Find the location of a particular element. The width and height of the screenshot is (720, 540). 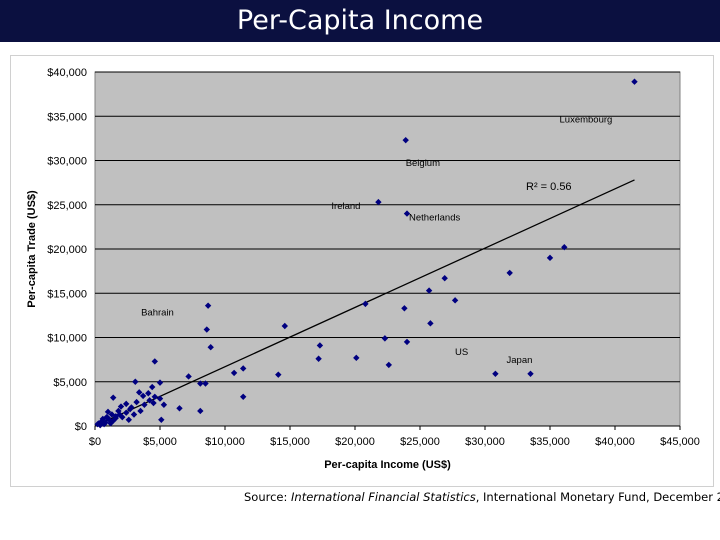

y-tick-label: $0 is located at coordinates (81, 427).